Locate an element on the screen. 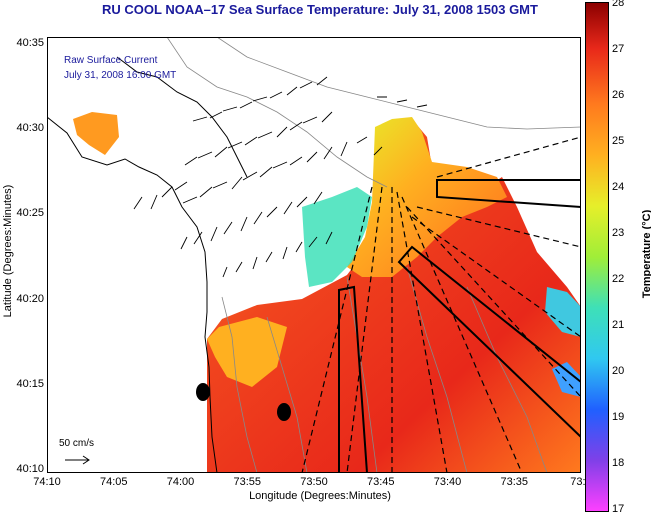  colorbar-tick: 17 is located at coordinates (618, 509).